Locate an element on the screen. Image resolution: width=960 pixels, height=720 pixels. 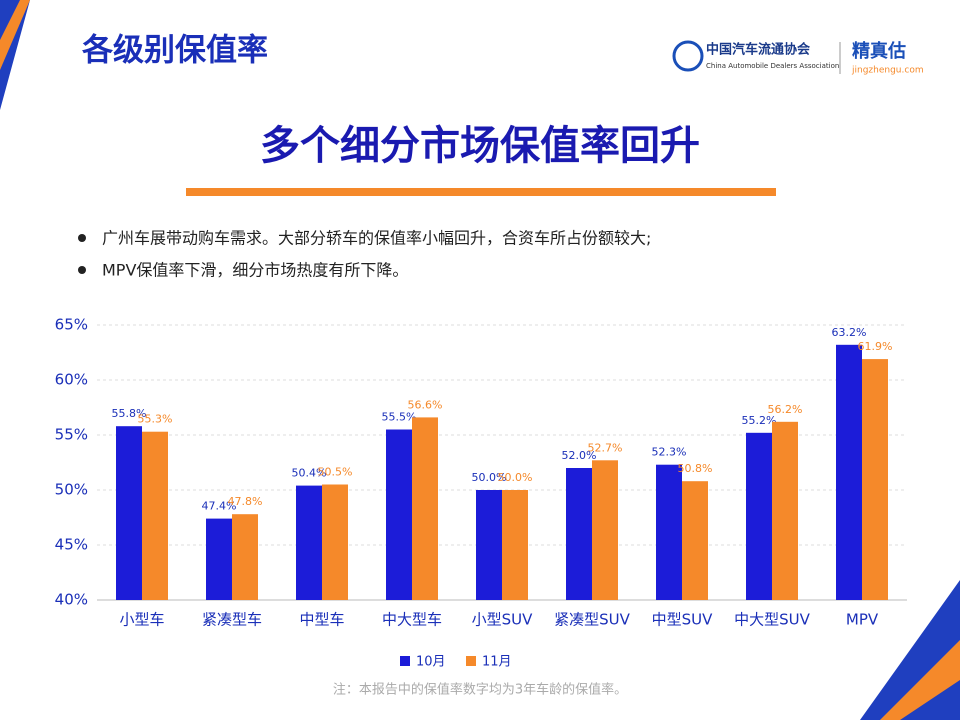
value-label: 47.8% is located at coordinates (245, 501).